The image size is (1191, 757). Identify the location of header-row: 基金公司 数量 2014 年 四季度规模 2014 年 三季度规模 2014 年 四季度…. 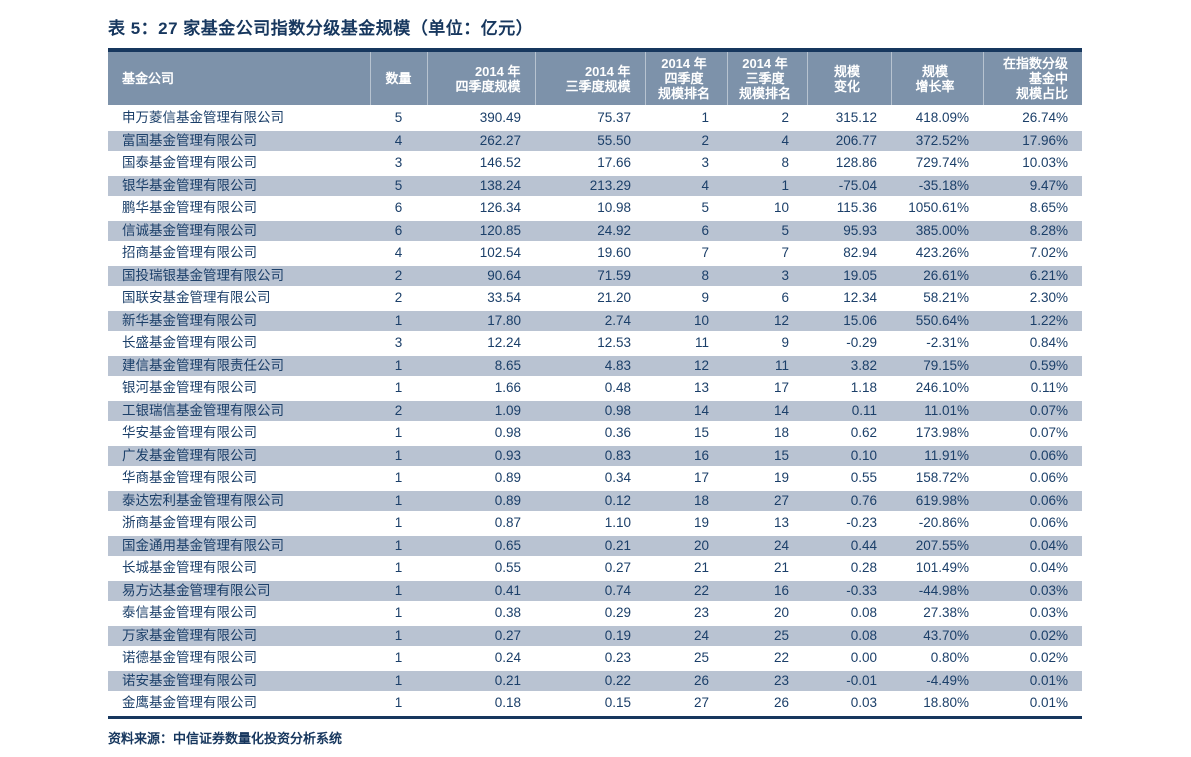
(595, 80).